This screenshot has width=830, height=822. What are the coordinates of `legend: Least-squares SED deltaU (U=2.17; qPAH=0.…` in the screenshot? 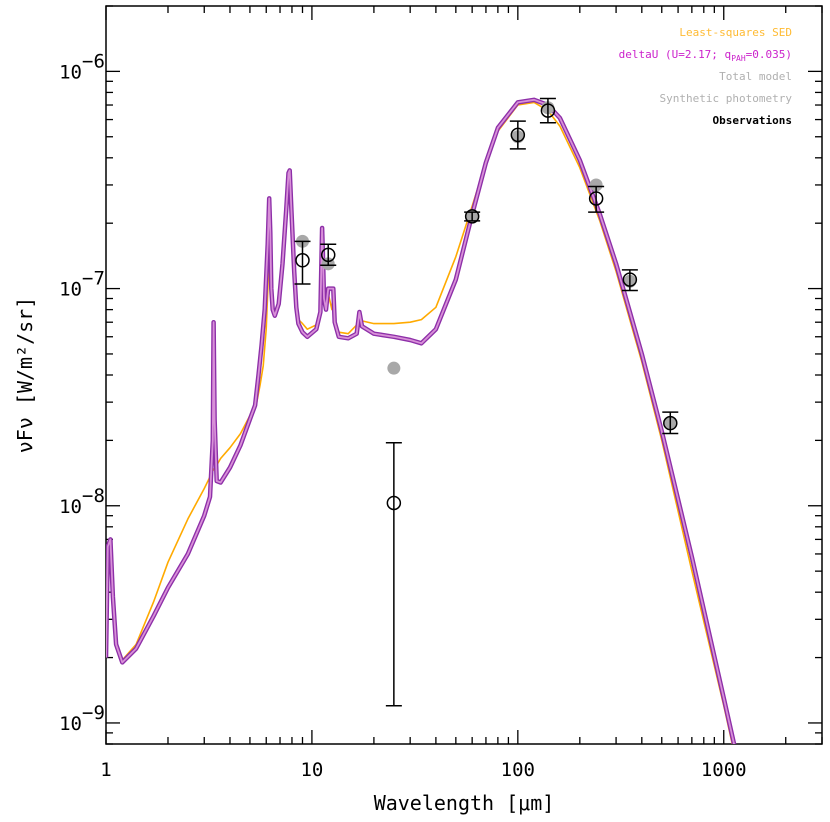 It's located at (706, 76).